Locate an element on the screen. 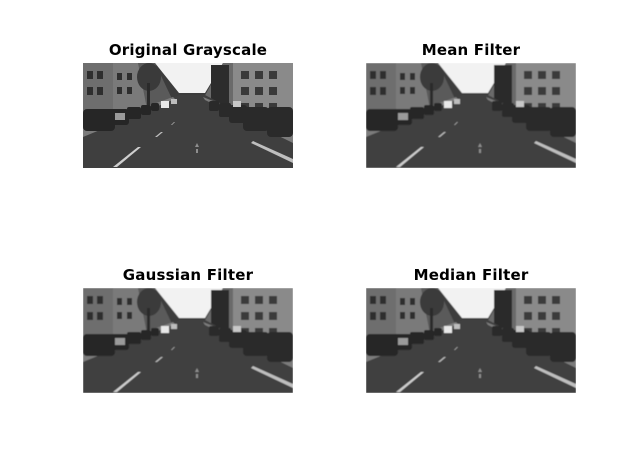  panel-title: Original Grayscale is located at coordinates (188, 50).